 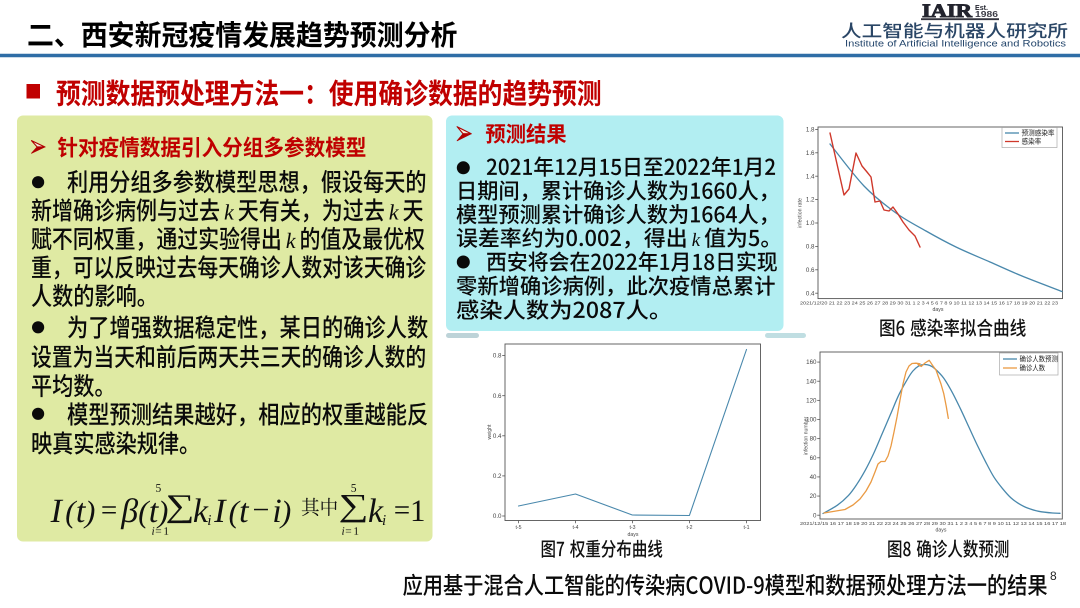 I want to click on svg-text: 100, so click(x=811, y=420).